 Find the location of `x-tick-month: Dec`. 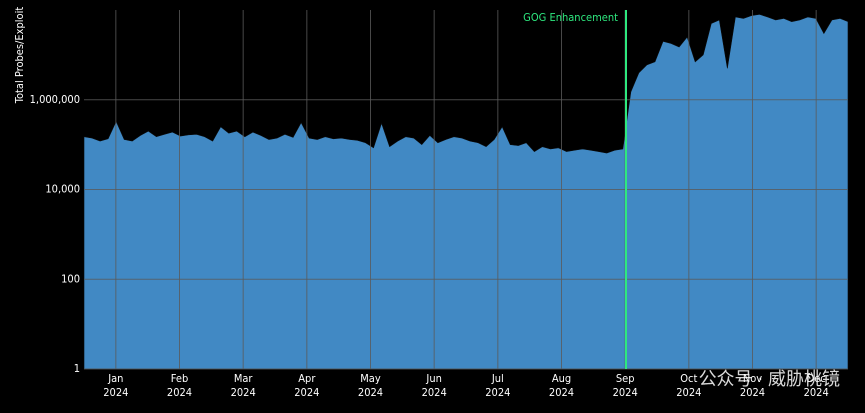

x-tick-month: Dec is located at coordinates (816, 378).